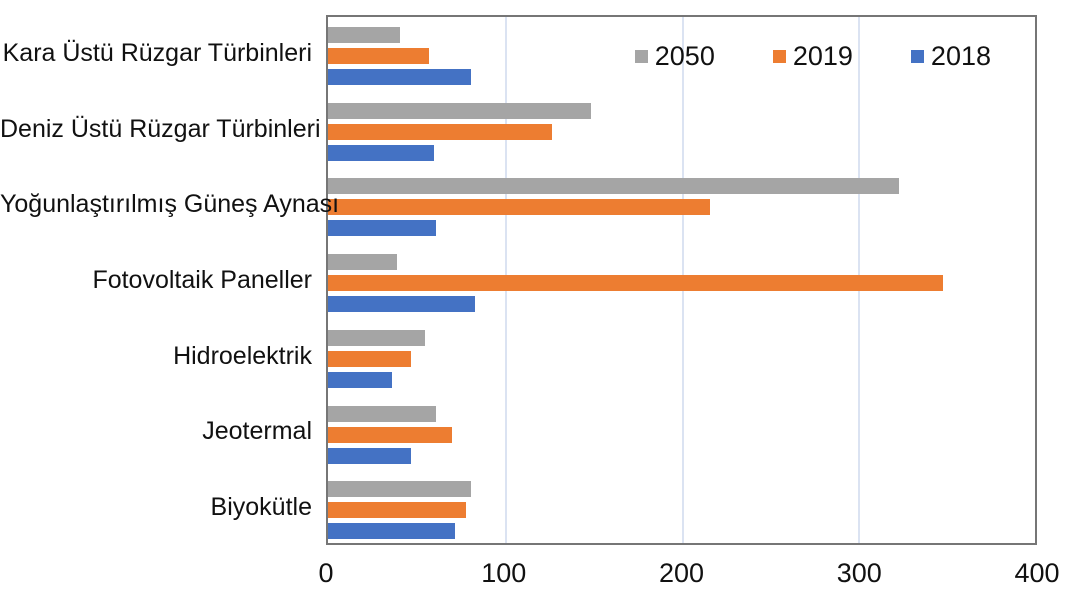 The width and height of the screenshot is (1068, 601). Describe the element at coordinates (504, 573) in the screenshot. I see `x-tick-100: 100` at that location.